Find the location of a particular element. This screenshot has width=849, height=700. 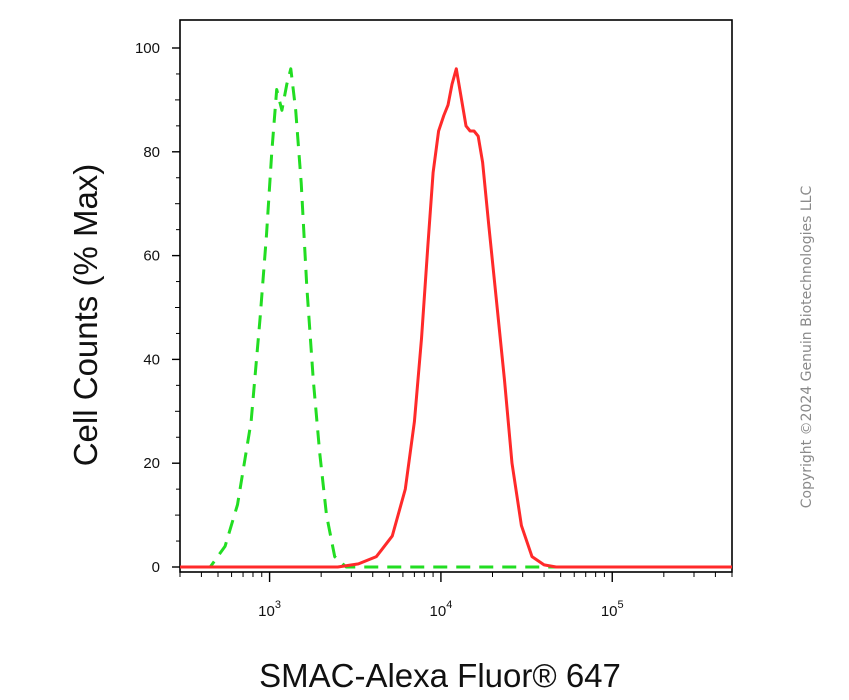

y-tick-label: 80 is located at coordinates (151, 152).